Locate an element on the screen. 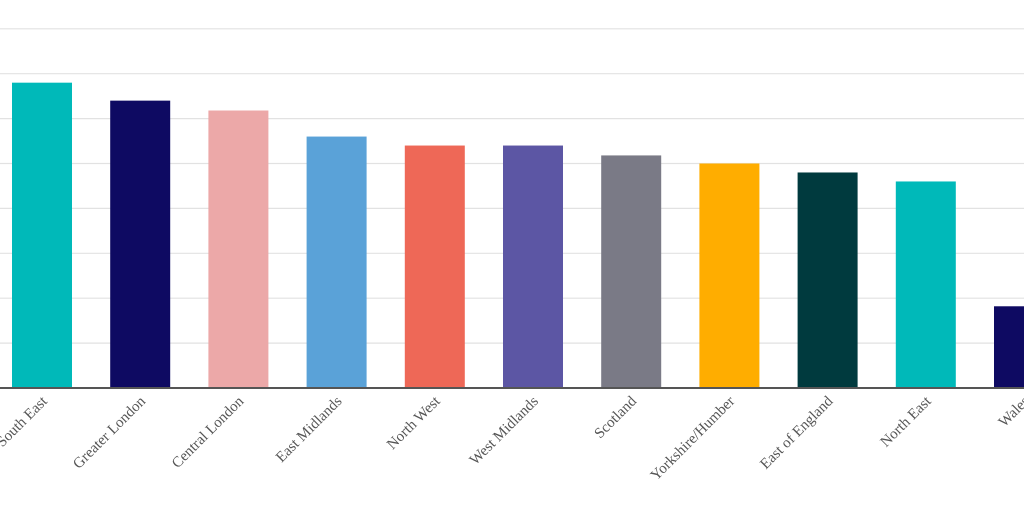 This screenshot has height=512, width=1024. x-tick-label: Yorkshire/Humber is located at coordinates (693, 439).